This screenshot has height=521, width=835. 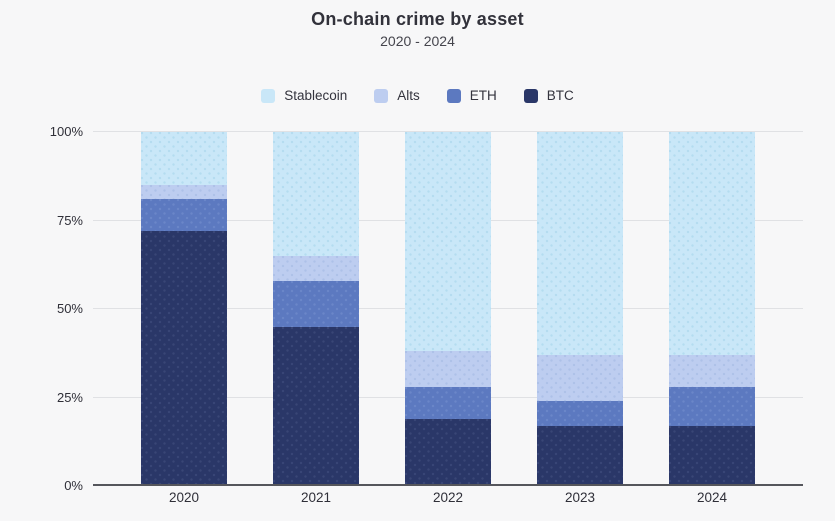 What do you see at coordinates (66, 131) in the screenshot?
I see `y-tick-label-100: 100%` at bounding box center [66, 131].